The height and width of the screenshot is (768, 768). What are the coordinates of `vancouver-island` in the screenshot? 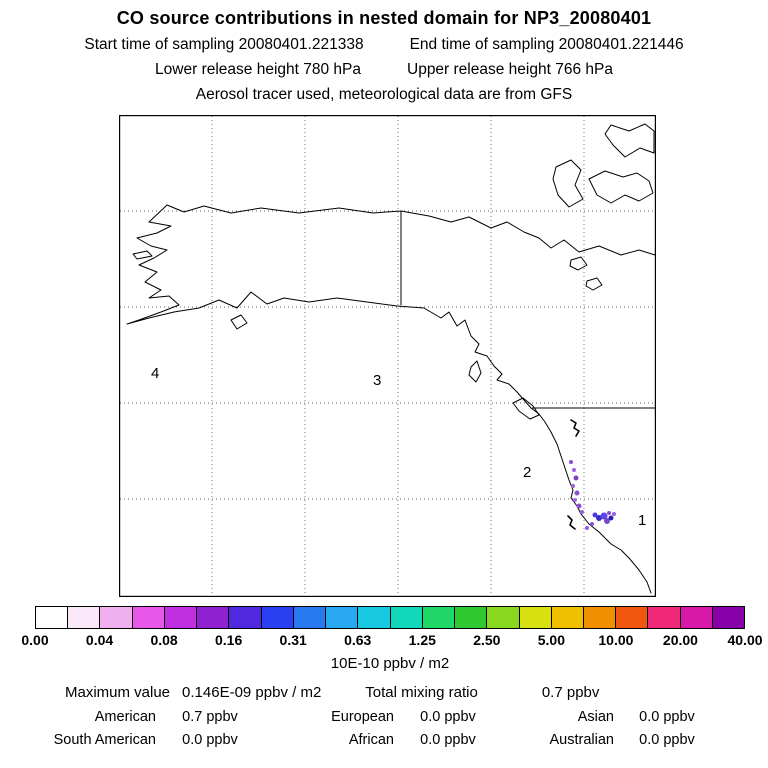 It's located at (526, 408).